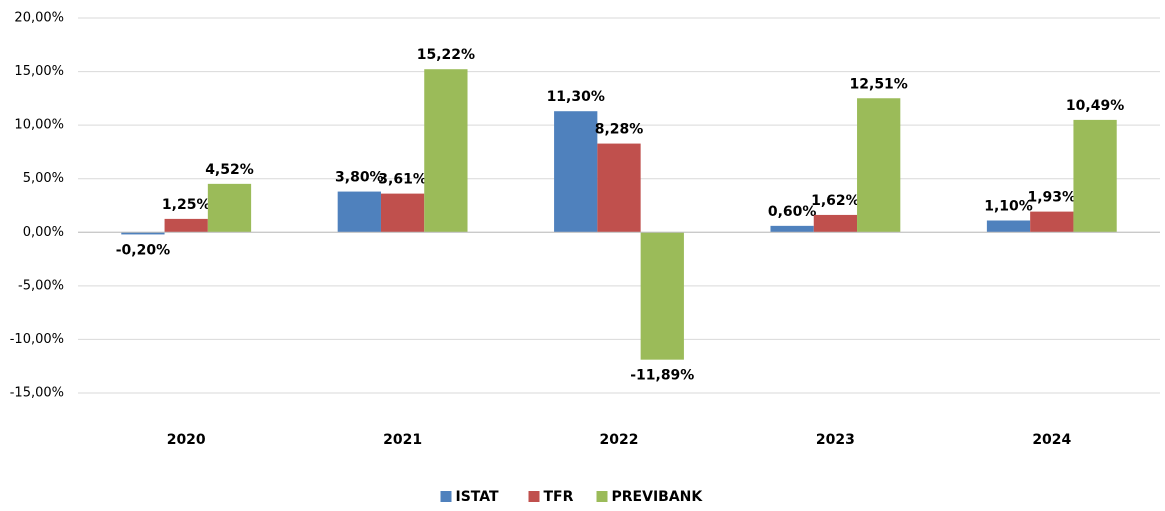 This screenshot has width=1165, height=511. I want to click on legend-label: ISTAT, so click(478, 497).